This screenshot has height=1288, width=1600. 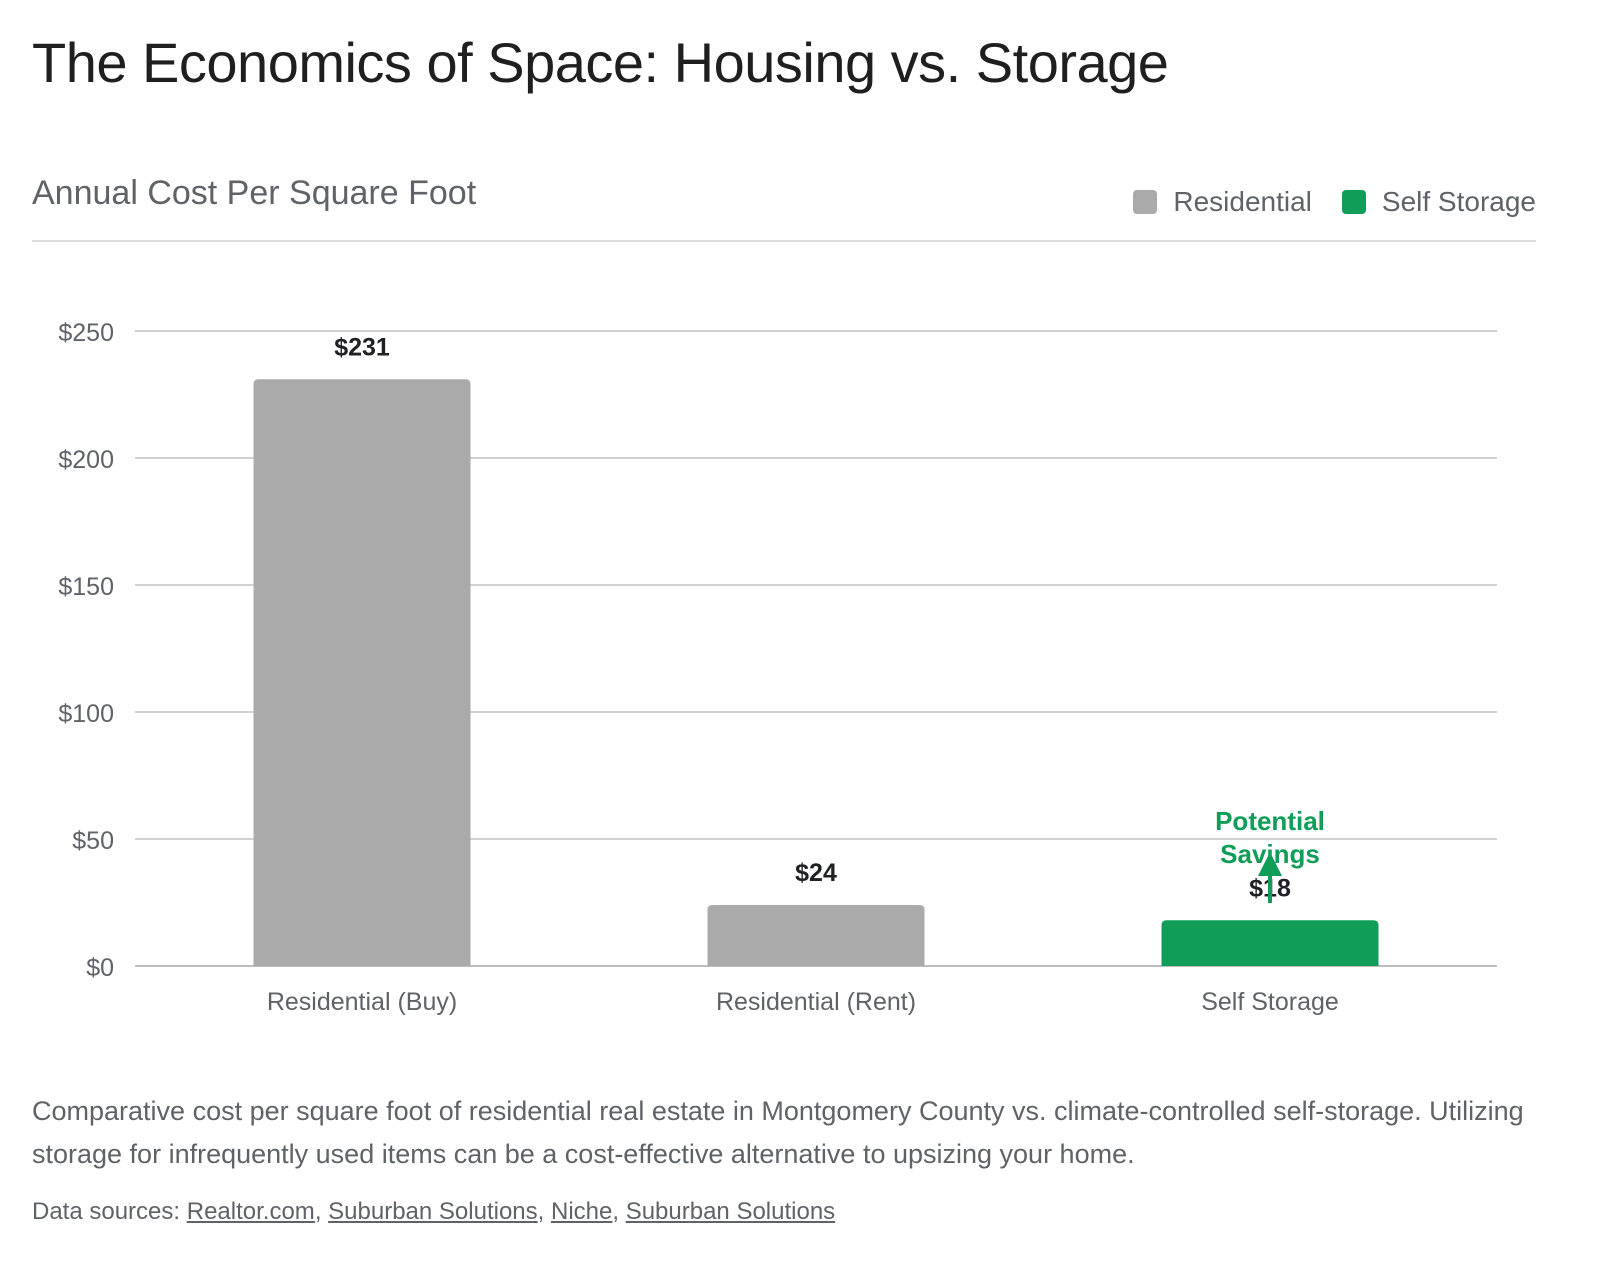 I want to click on savings-annotation-text: Savings, so click(x=1270, y=854).